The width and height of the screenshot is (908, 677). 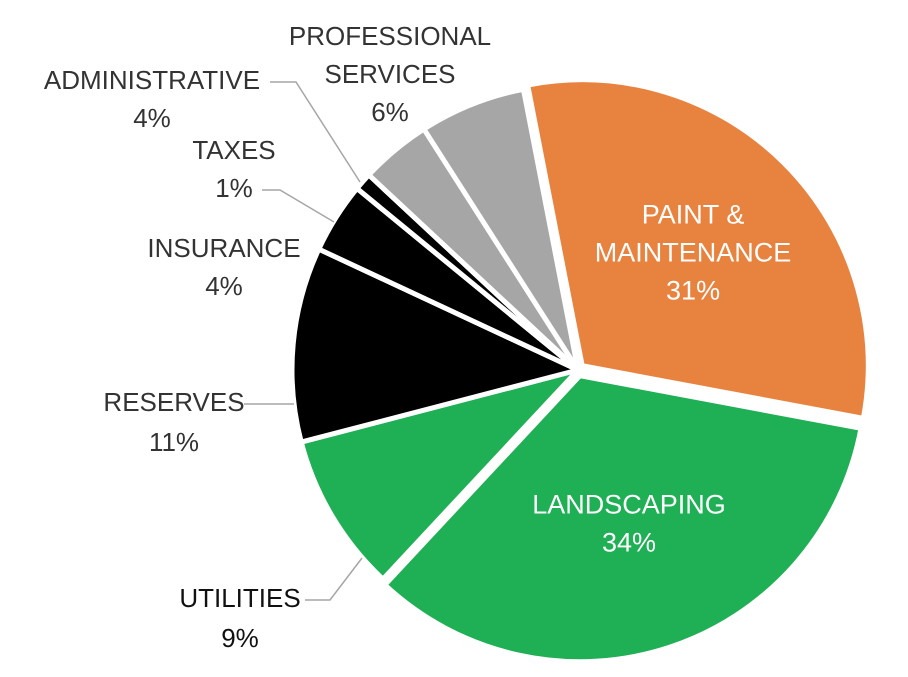 I want to click on label-taxes: TAXES 1%, so click(x=233, y=169).